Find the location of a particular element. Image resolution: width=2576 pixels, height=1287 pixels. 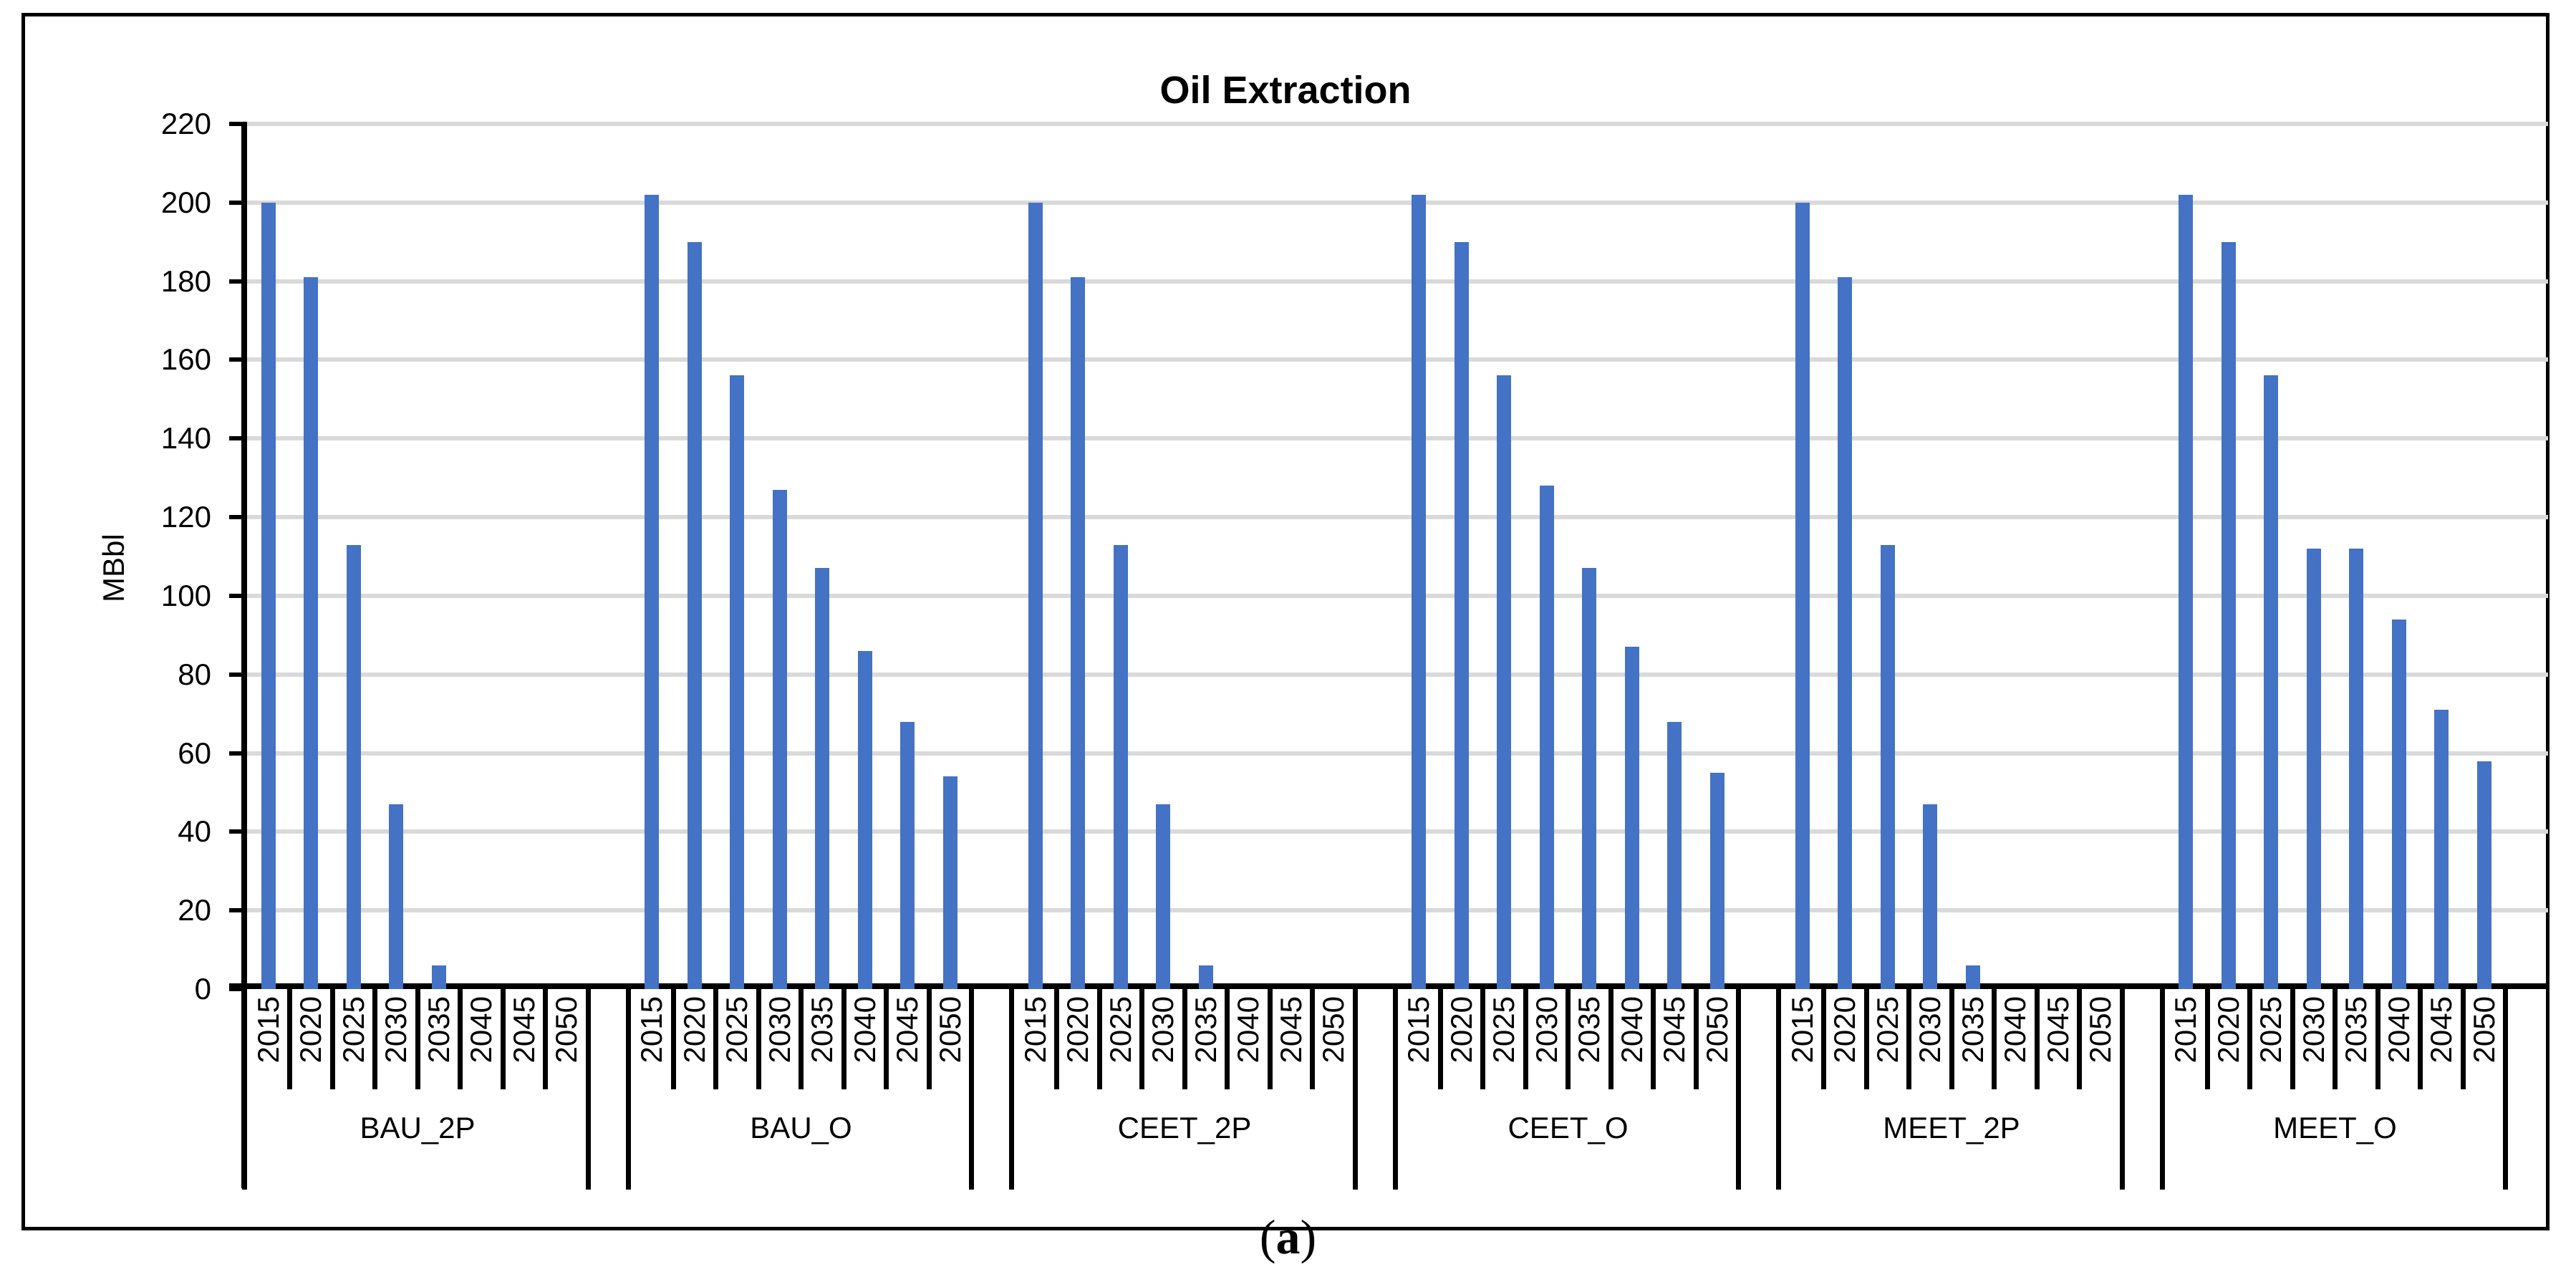

bar-CEET_2P-2025 is located at coordinates (1120, 766).